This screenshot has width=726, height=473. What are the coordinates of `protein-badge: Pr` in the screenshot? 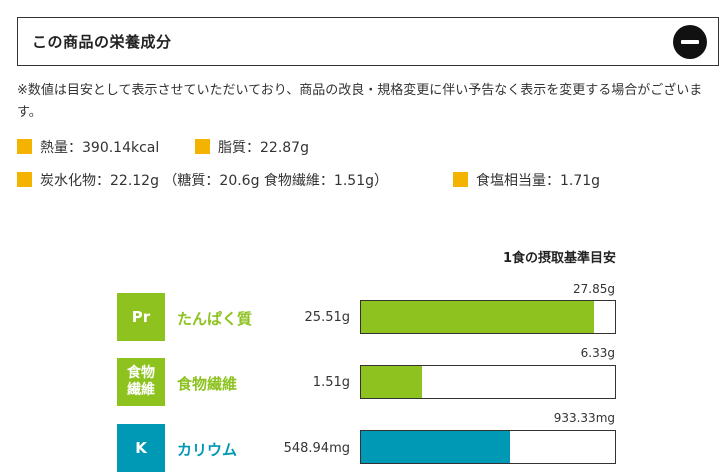 It's located at (141, 317).